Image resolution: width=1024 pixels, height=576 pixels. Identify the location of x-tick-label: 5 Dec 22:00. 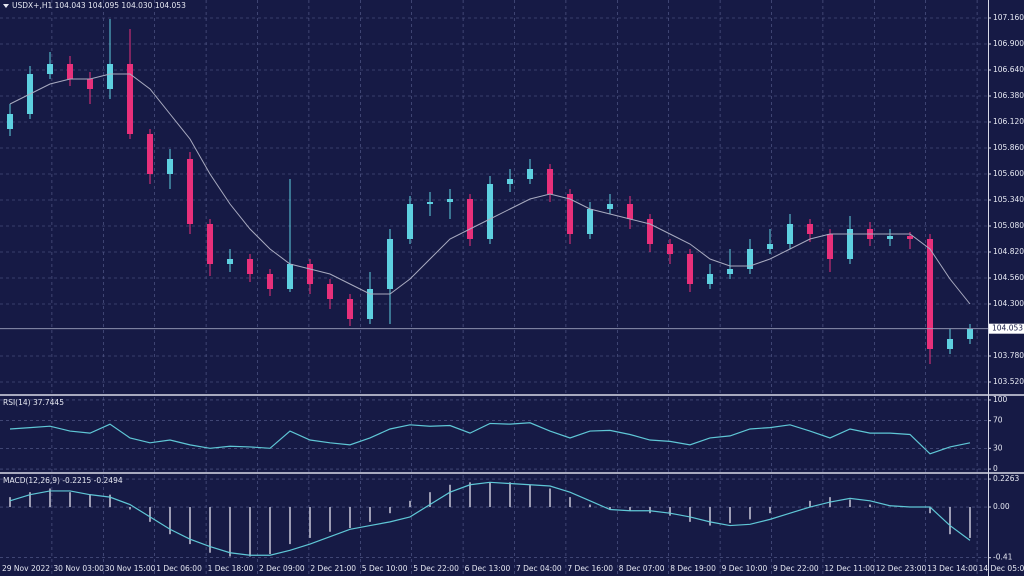
(436, 568).